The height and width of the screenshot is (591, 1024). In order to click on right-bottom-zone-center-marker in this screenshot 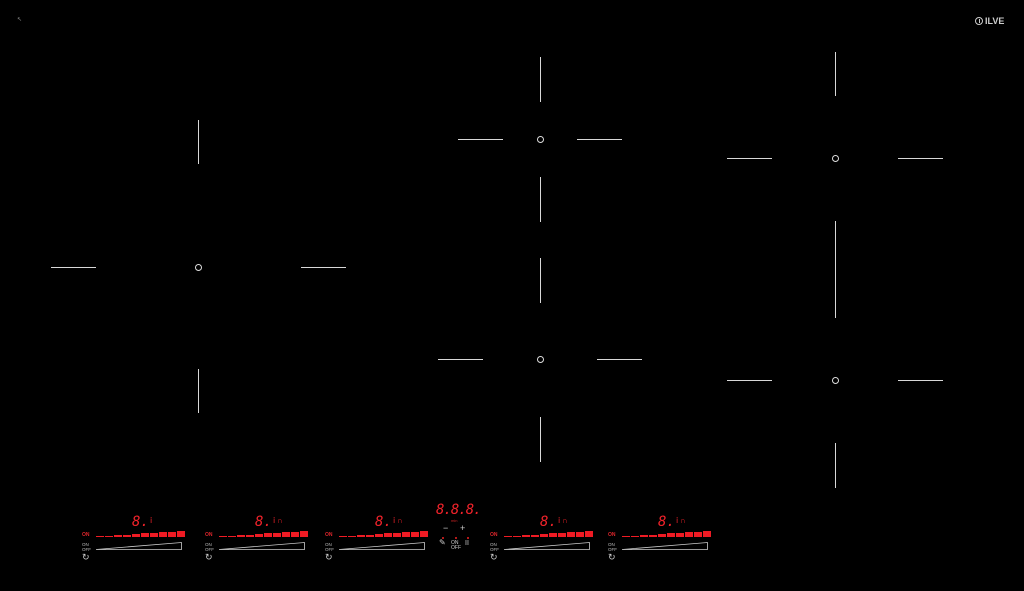, I will do `click(835, 380)`.